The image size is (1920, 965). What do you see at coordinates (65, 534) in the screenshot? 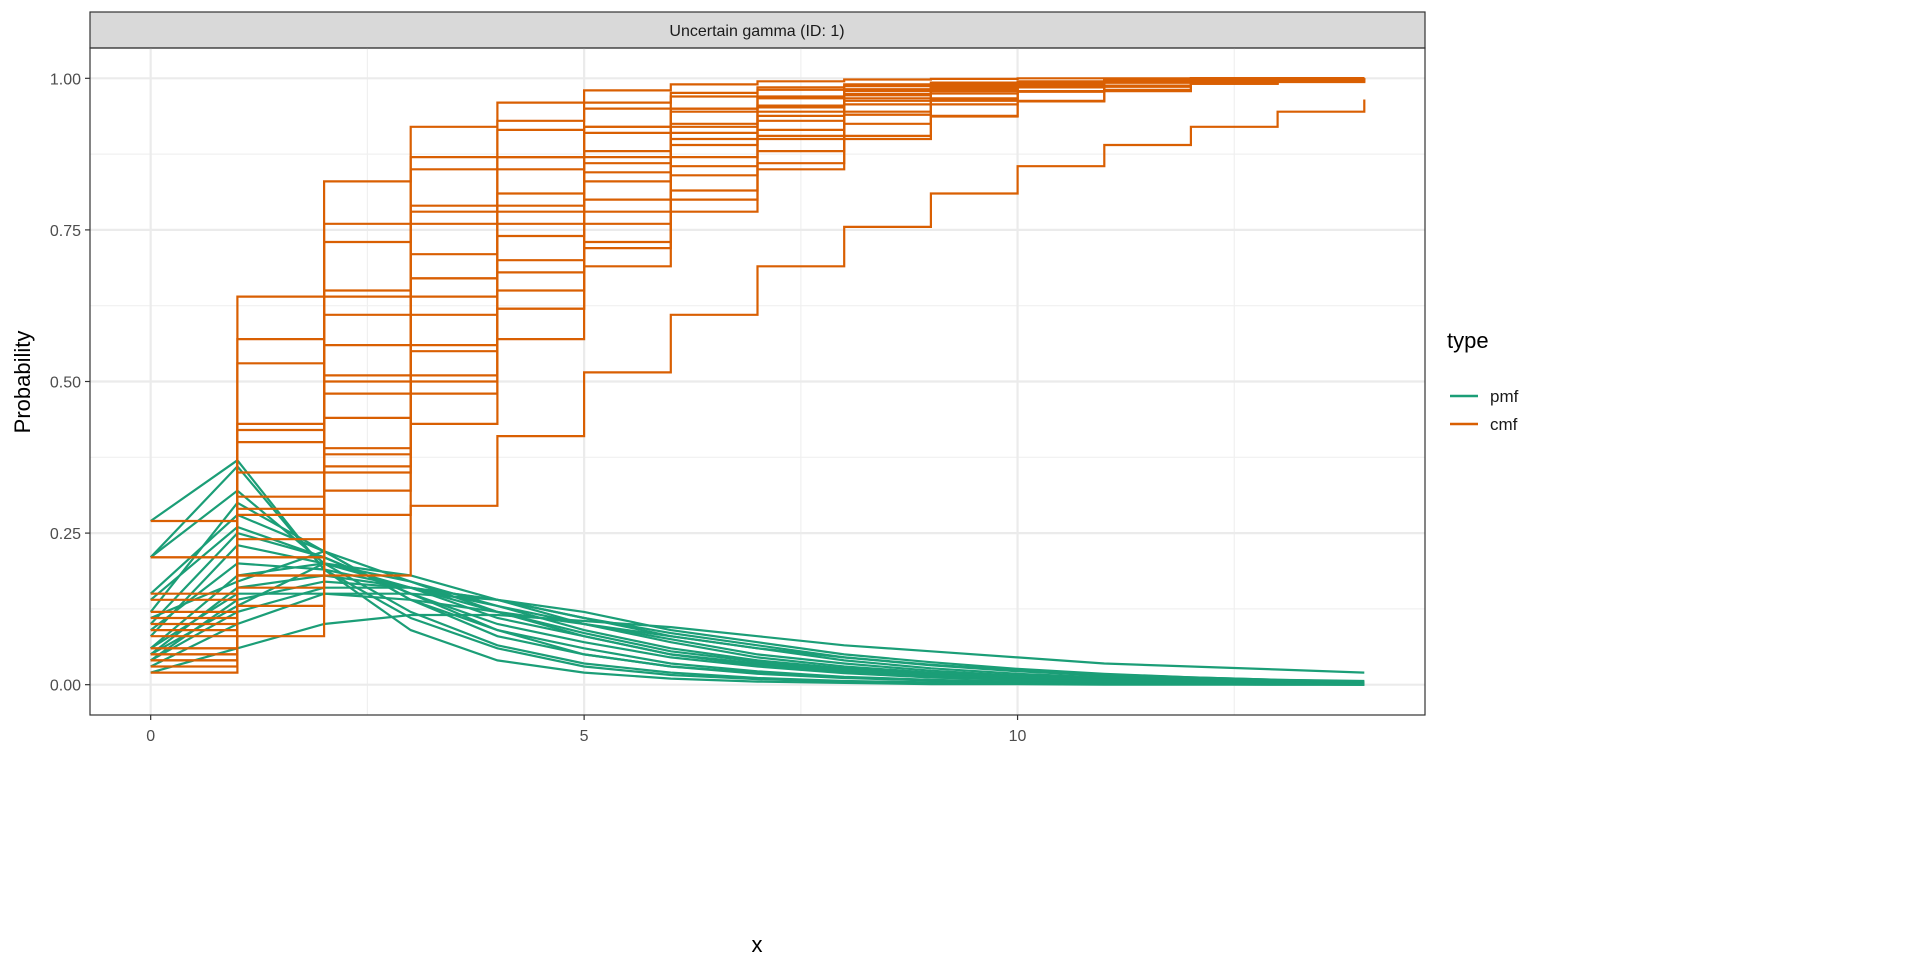
I see `y-tick-label: 0.25` at bounding box center [65, 534].